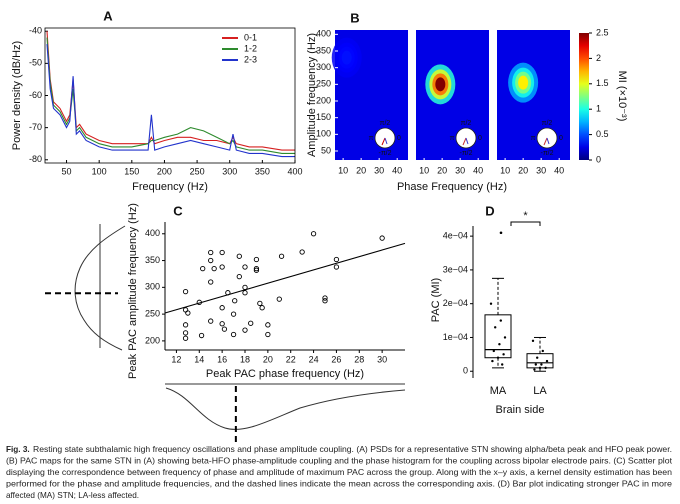 Image resolution: width=680 pixels, height=504 pixels. What do you see at coordinates (176, 359) in the screenshot?
I see `x-tick-label: 12` at bounding box center [176, 359].